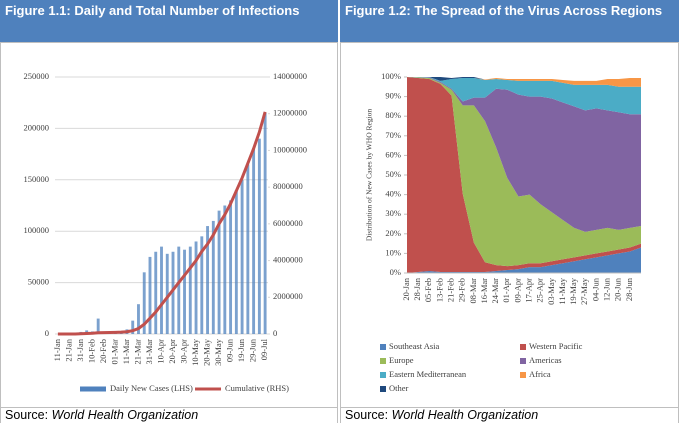  Describe the element at coordinates (137, 352) in the screenshot. I see `x-tick-label: 21-Mar` at that location.